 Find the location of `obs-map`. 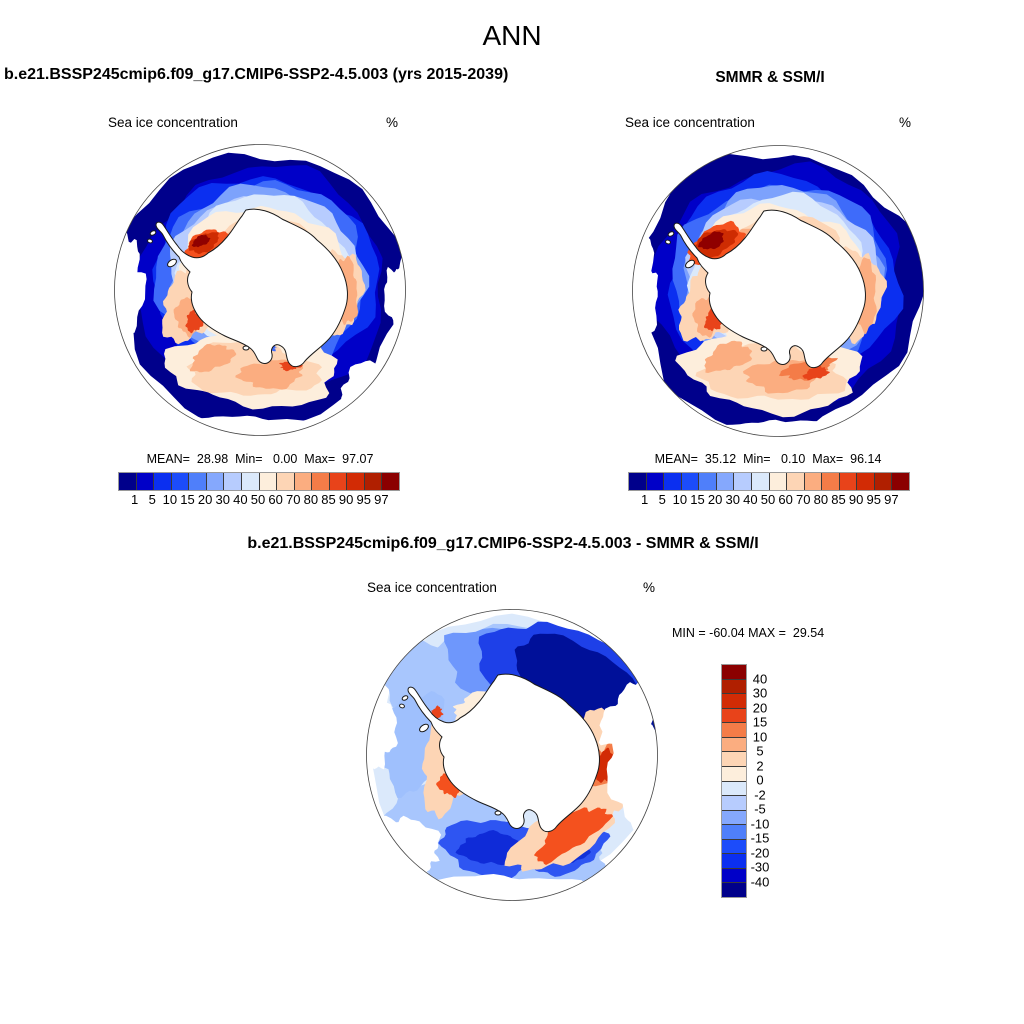

obs-map is located at coordinates (778, 291).